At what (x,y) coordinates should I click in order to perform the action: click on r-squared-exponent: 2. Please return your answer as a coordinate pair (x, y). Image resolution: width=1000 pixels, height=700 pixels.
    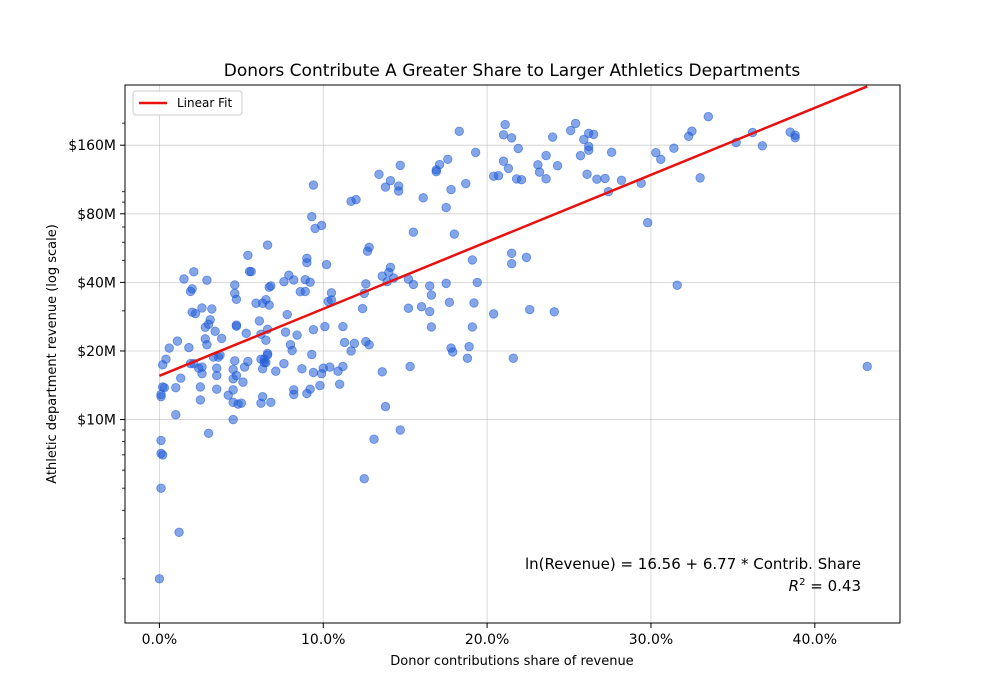
    Looking at the image, I should click on (802, 582).